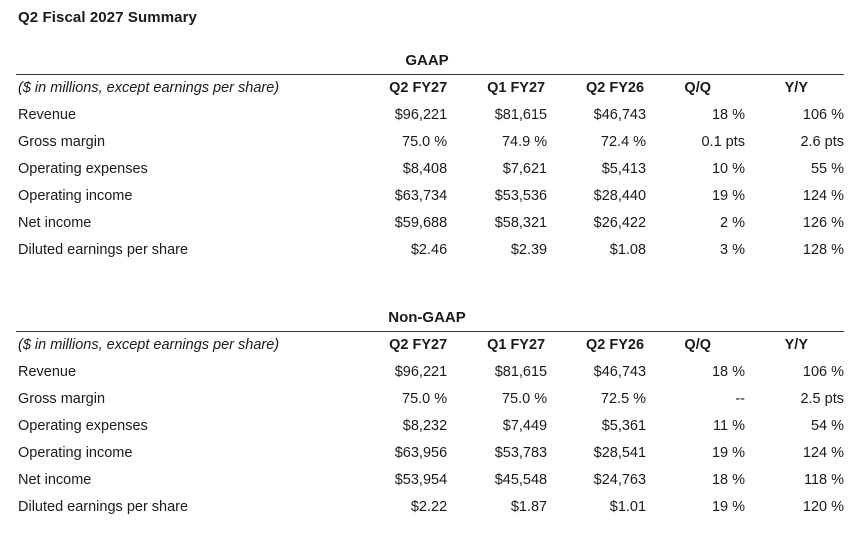 The image size is (860, 549). What do you see at coordinates (733, 250) in the screenshot?
I see `cell-qq: 3 %` at bounding box center [733, 250].